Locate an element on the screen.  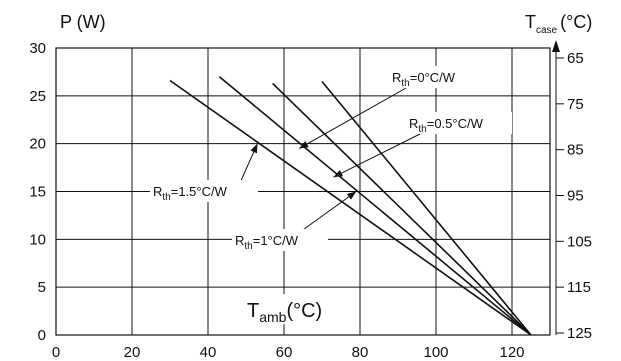
x-axis-title-background is located at coordinates (289, 309).